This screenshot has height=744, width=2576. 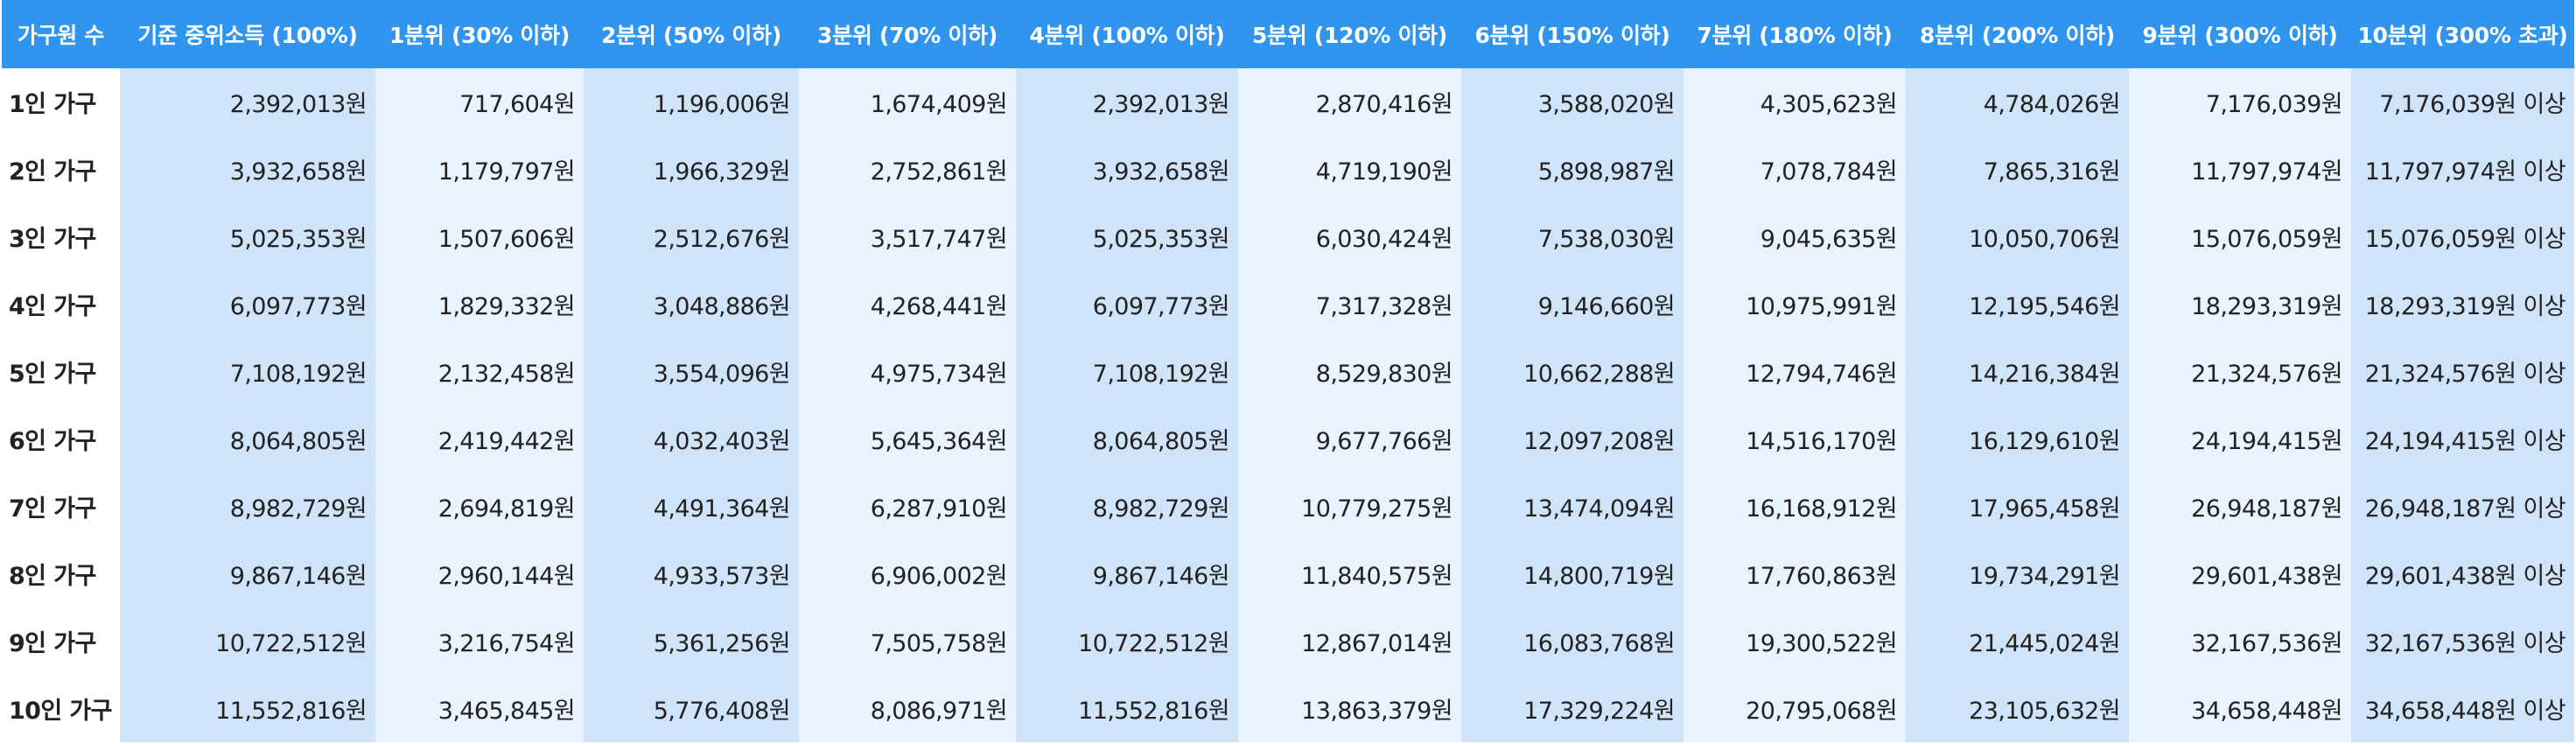 What do you see at coordinates (479, 708) in the screenshot?
I see `decile-1-cell: 3,465,845원` at bounding box center [479, 708].